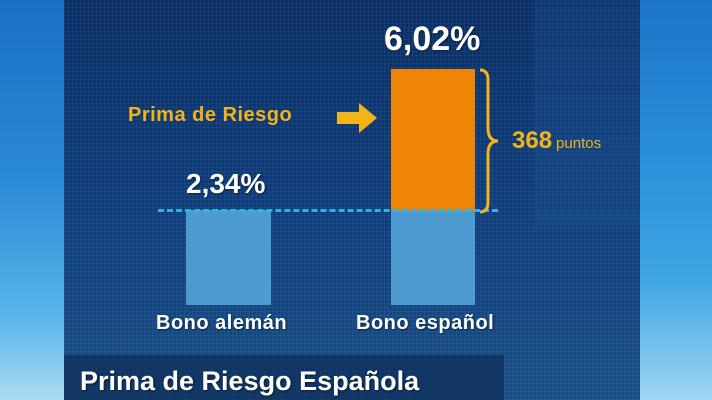 The image size is (712, 400). What do you see at coordinates (532, 140) in the screenshot?
I see `spread-value: 368` at bounding box center [532, 140].